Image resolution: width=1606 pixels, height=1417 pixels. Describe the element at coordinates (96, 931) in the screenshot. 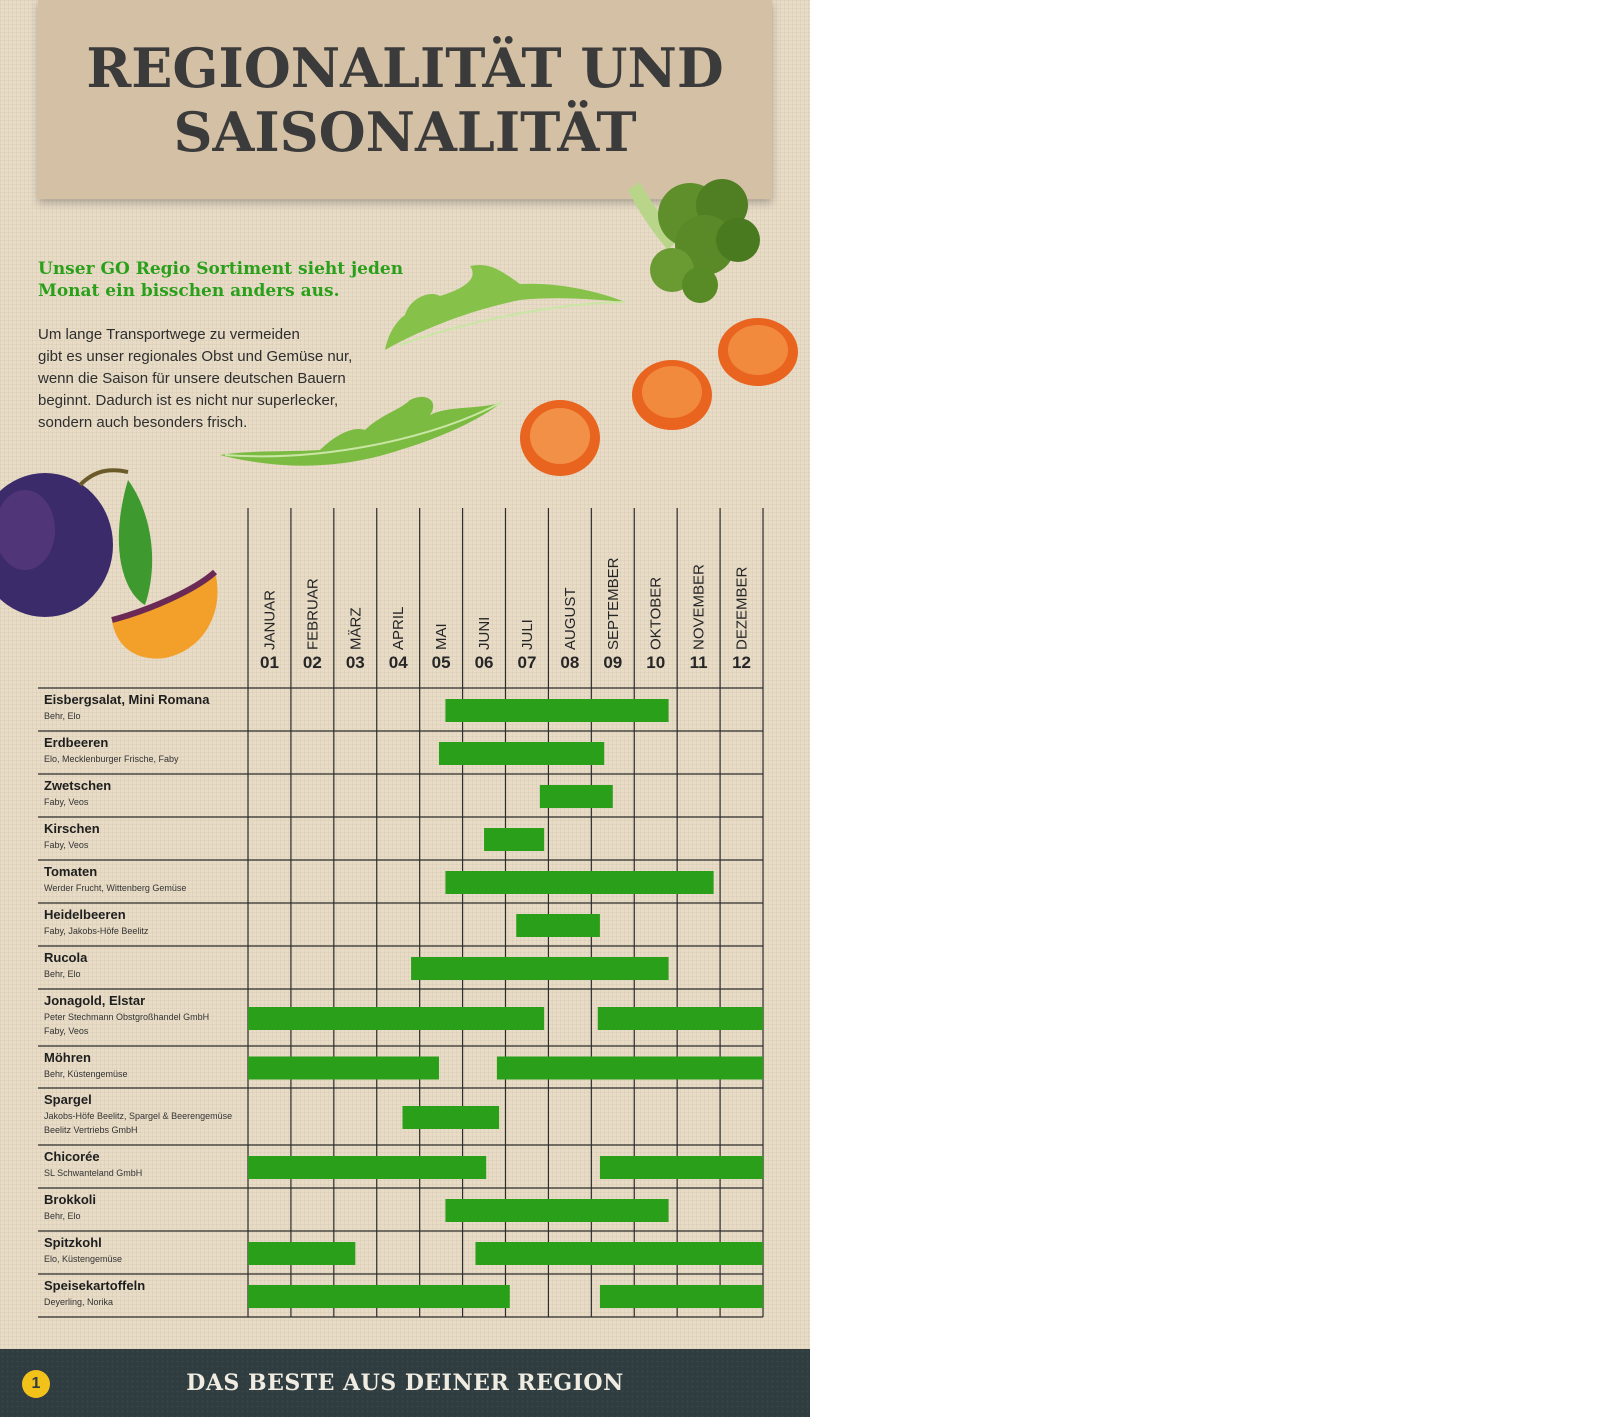

I see `producer-label: Faby, Jakobs-Höfe Beelitz` at that location.